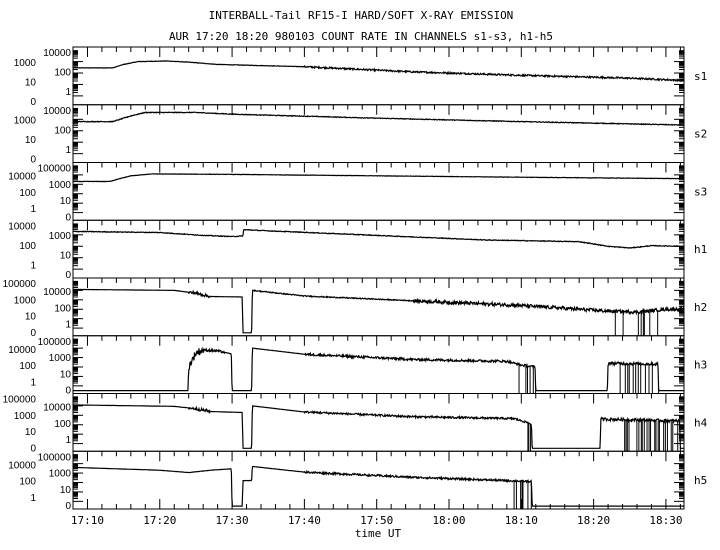 The height and width of the screenshot is (550, 720). I want to click on x-tick-label: 17:50, so click(376, 520).